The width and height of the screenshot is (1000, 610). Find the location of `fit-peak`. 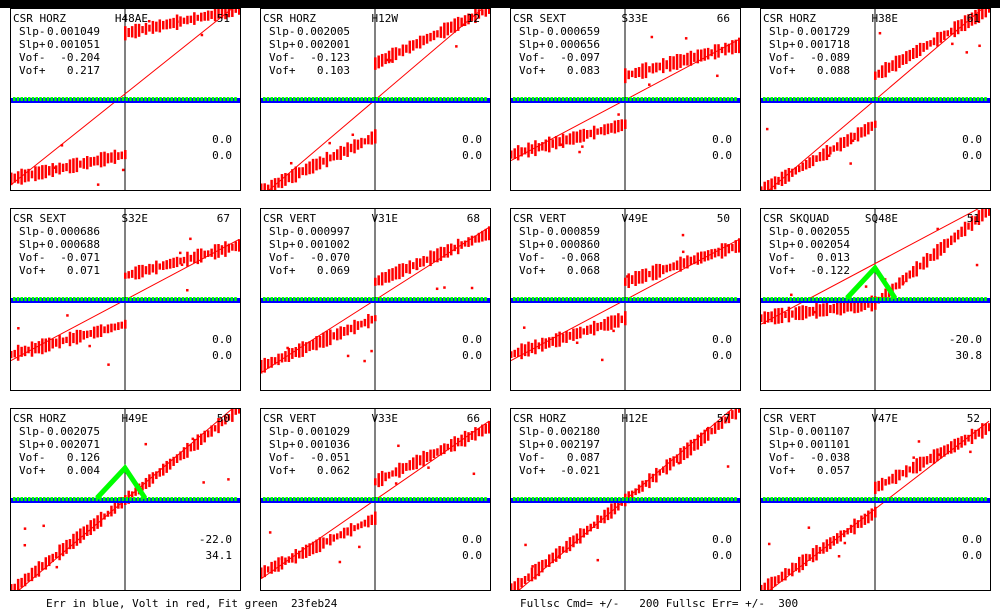

fit-peak is located at coordinates (121, 481).